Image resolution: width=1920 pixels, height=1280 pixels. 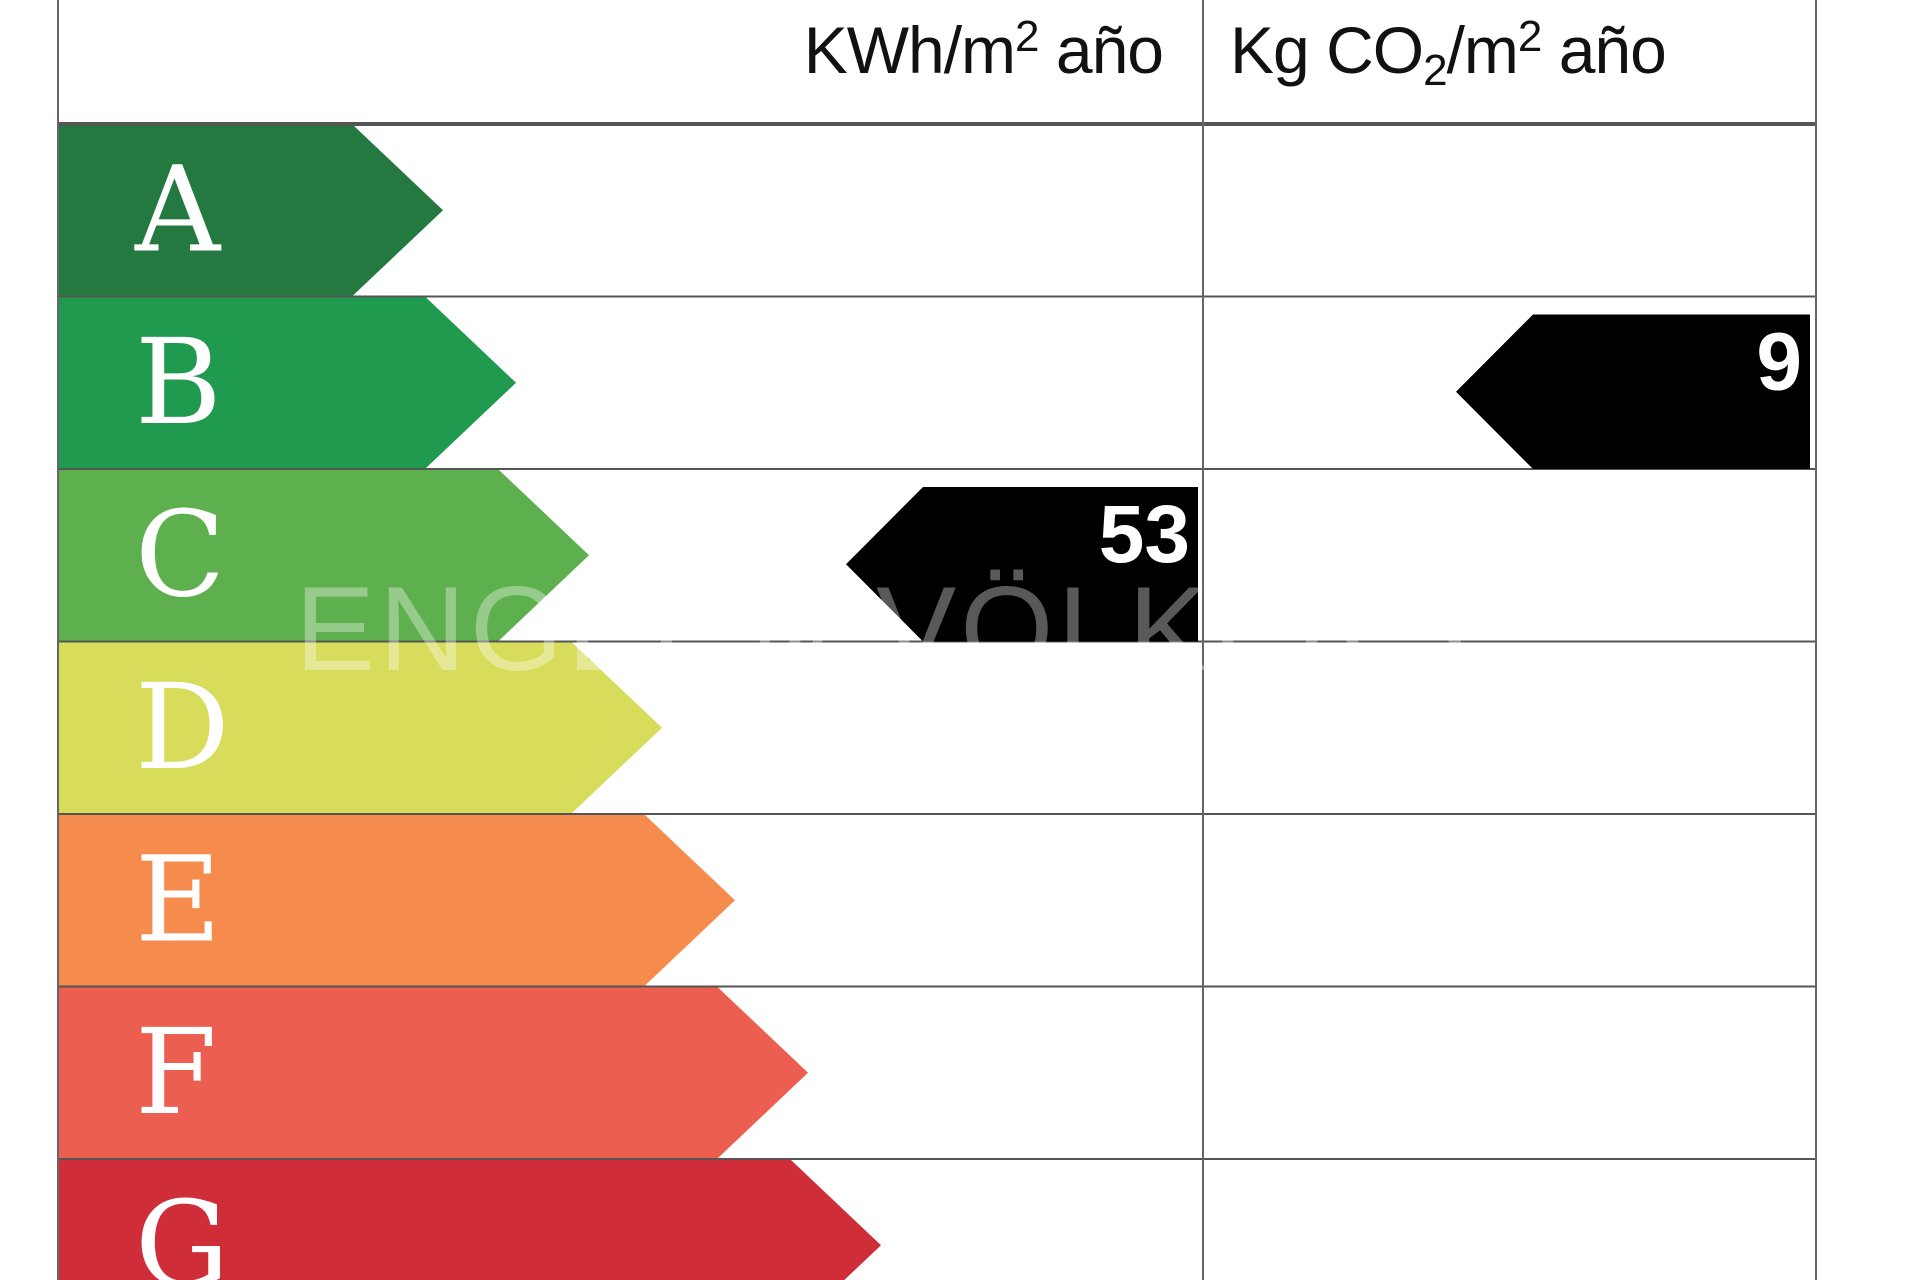 What do you see at coordinates (176, 1072) in the screenshot?
I see `class-letter-f: F` at bounding box center [176, 1072].